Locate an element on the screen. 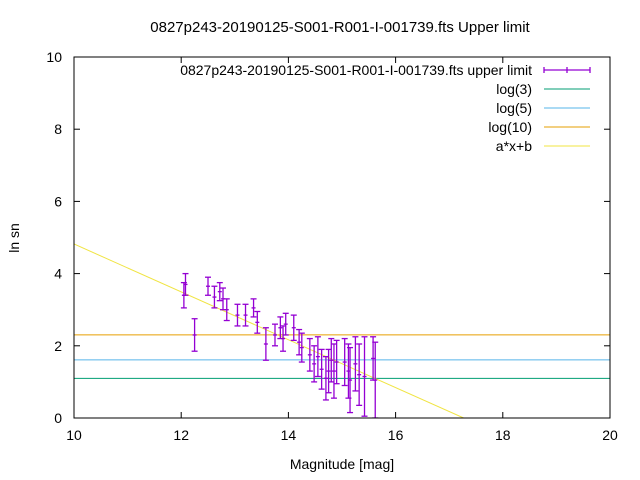 The height and width of the screenshot is (480, 640). legend-label: log(10) is located at coordinates (510, 127).